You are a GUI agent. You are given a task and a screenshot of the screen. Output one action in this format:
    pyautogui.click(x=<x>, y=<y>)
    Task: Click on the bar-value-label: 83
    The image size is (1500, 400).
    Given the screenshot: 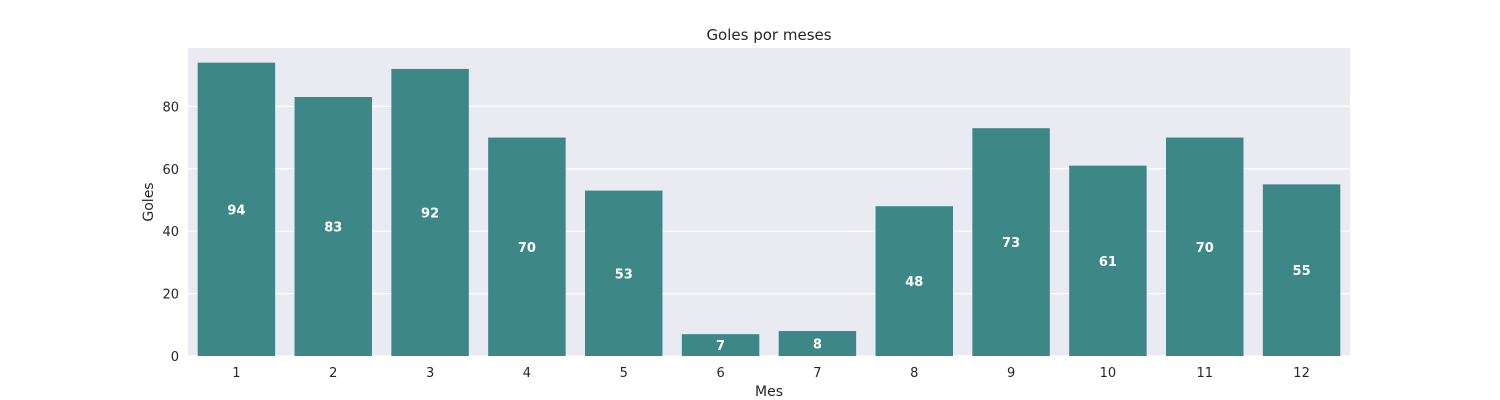 What is the action you would take?
    pyautogui.click(x=333, y=227)
    